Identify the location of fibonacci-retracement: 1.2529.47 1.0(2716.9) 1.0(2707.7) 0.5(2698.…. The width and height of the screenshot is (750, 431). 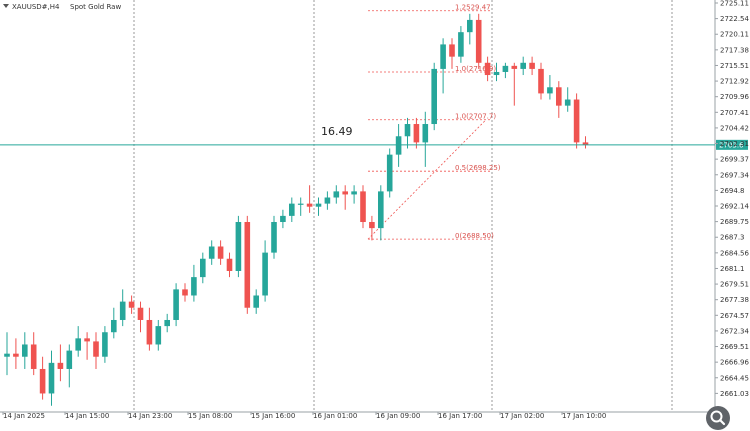
(434, 122).